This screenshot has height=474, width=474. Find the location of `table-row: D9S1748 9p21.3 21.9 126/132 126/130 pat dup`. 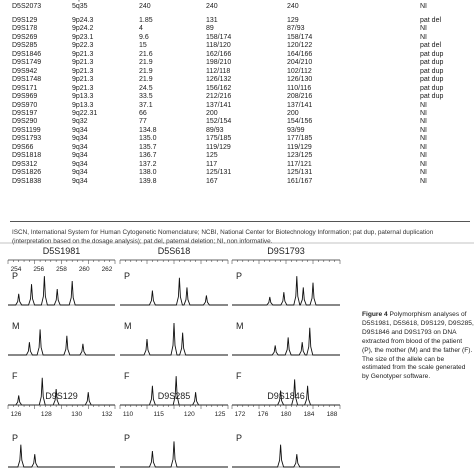

table-row: D9S1748 9p21.3 21.9 126/132 126/130 pat dup is located at coordinates (240, 80).